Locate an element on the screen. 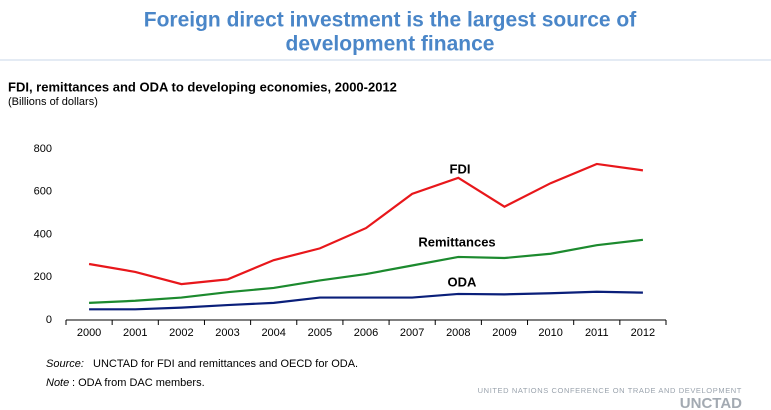 This screenshot has height=410, width=771. y-tick-label: 400 is located at coordinates (43, 234).